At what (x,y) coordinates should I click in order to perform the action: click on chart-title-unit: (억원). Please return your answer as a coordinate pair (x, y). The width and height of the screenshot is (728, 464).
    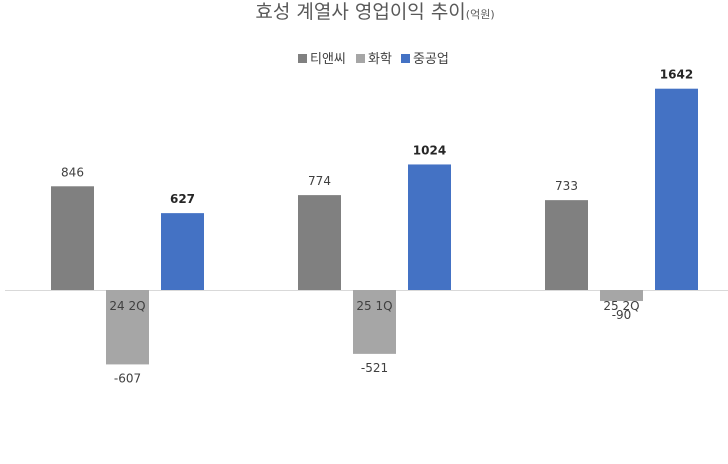
    Looking at the image, I should click on (480, 14).